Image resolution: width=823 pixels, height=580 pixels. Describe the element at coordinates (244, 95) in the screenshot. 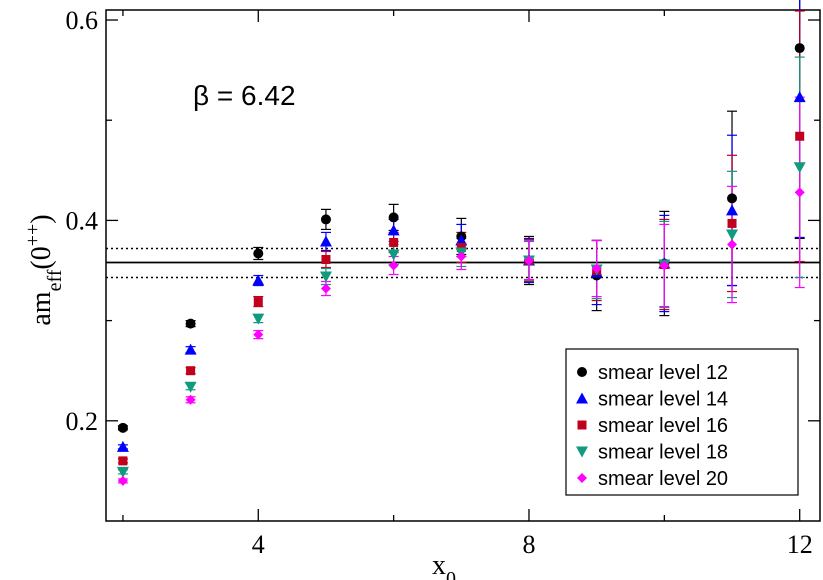

I see `beta-annotation: β = 6.42` at that location.